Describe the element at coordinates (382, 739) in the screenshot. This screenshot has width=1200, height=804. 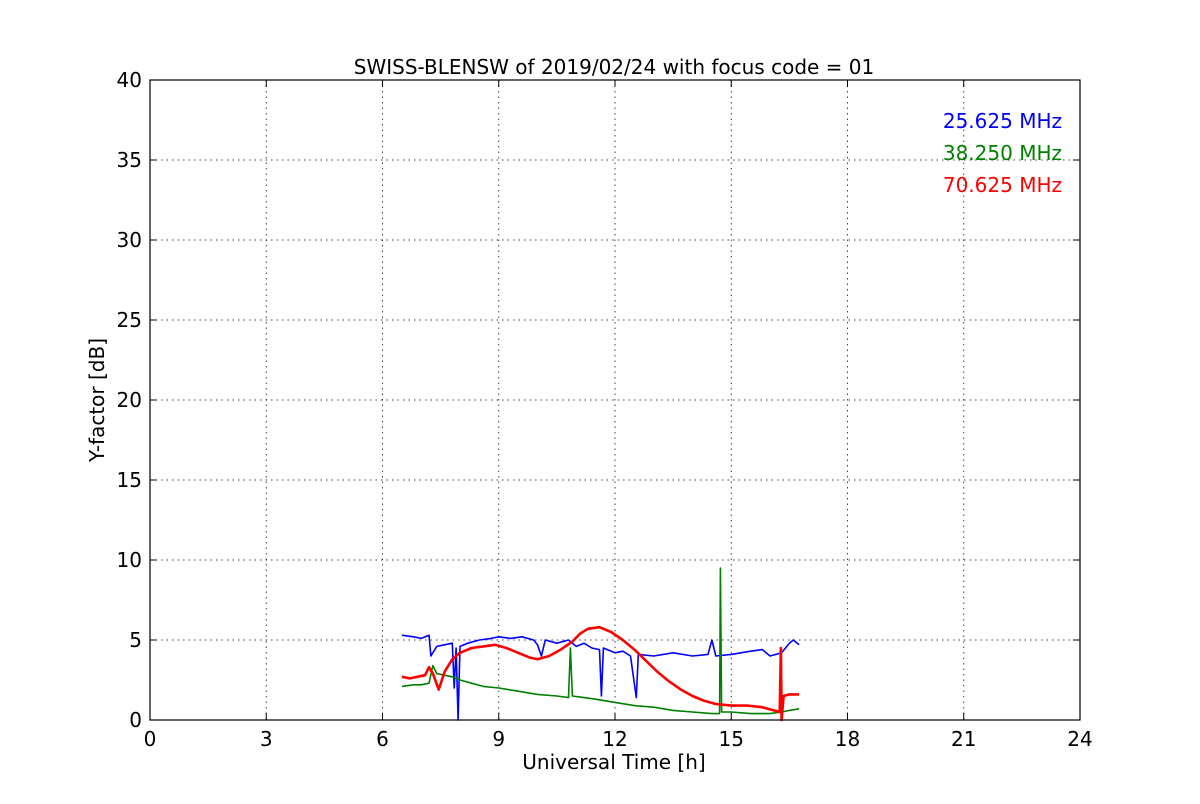
I see `x-tick-label: 6` at that location.